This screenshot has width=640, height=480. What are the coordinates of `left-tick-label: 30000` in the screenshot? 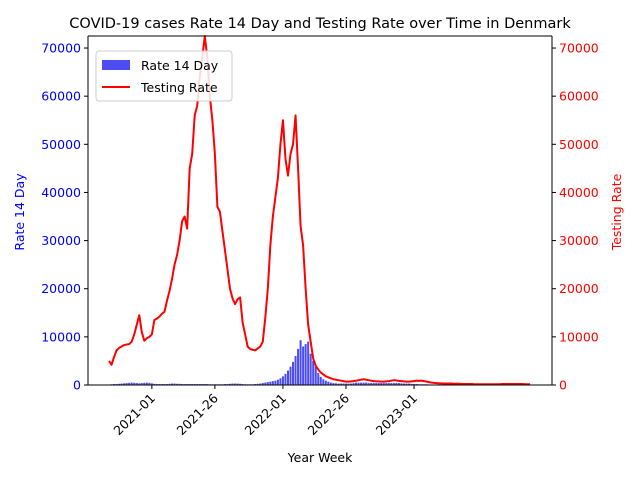 It's located at (61, 240).